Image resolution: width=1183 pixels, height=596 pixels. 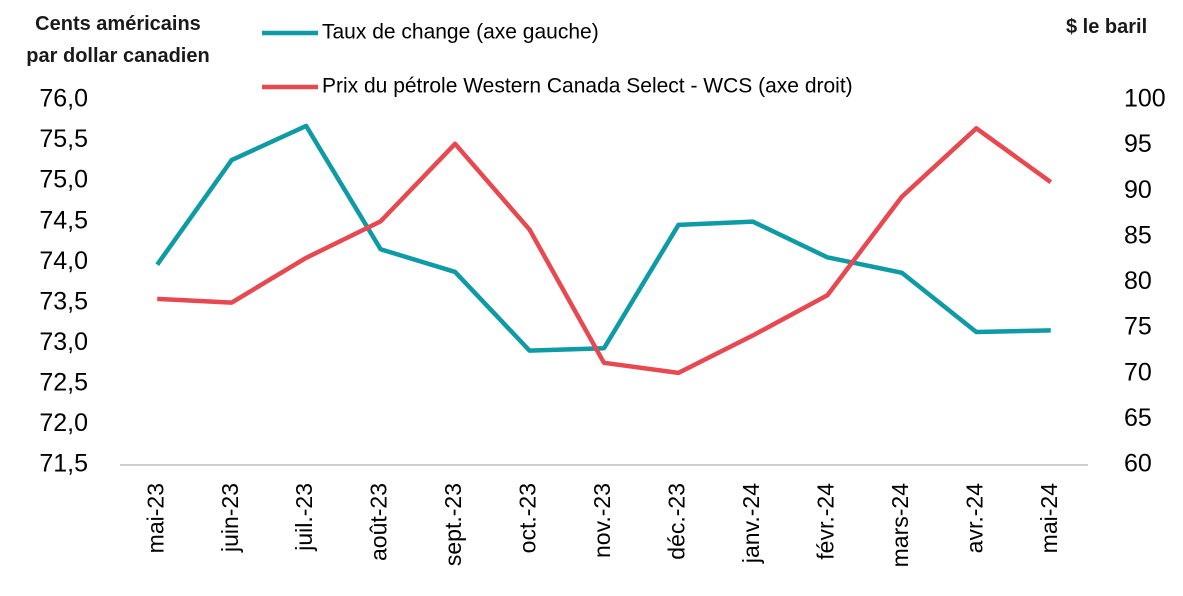 I want to click on y-tick-label: 76,0, so click(x=63, y=99).